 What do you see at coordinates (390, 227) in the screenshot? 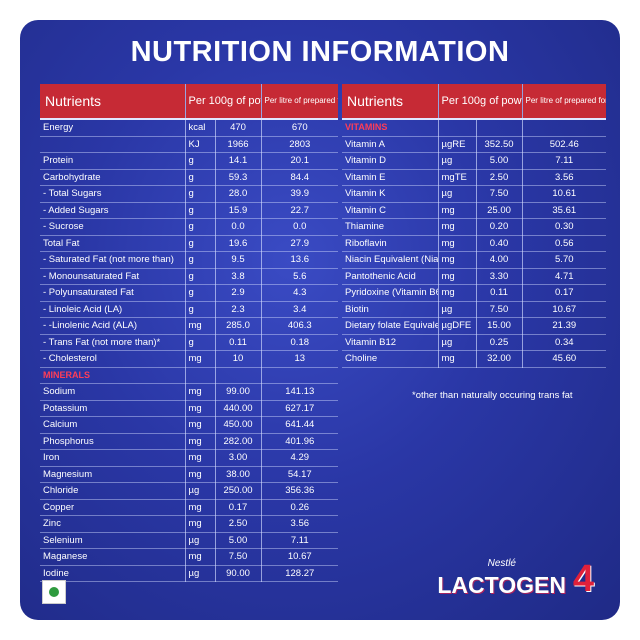
I see `nutrient-name: Thiamine` at bounding box center [390, 227].